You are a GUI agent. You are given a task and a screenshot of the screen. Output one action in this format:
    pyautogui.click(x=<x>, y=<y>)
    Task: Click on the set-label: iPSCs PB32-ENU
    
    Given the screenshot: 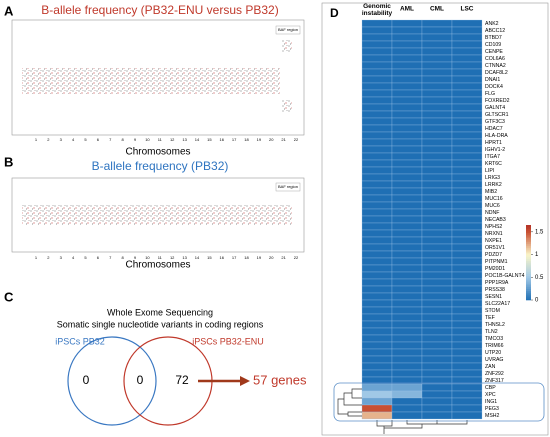 What is the action you would take?
    pyautogui.click(x=228, y=341)
    